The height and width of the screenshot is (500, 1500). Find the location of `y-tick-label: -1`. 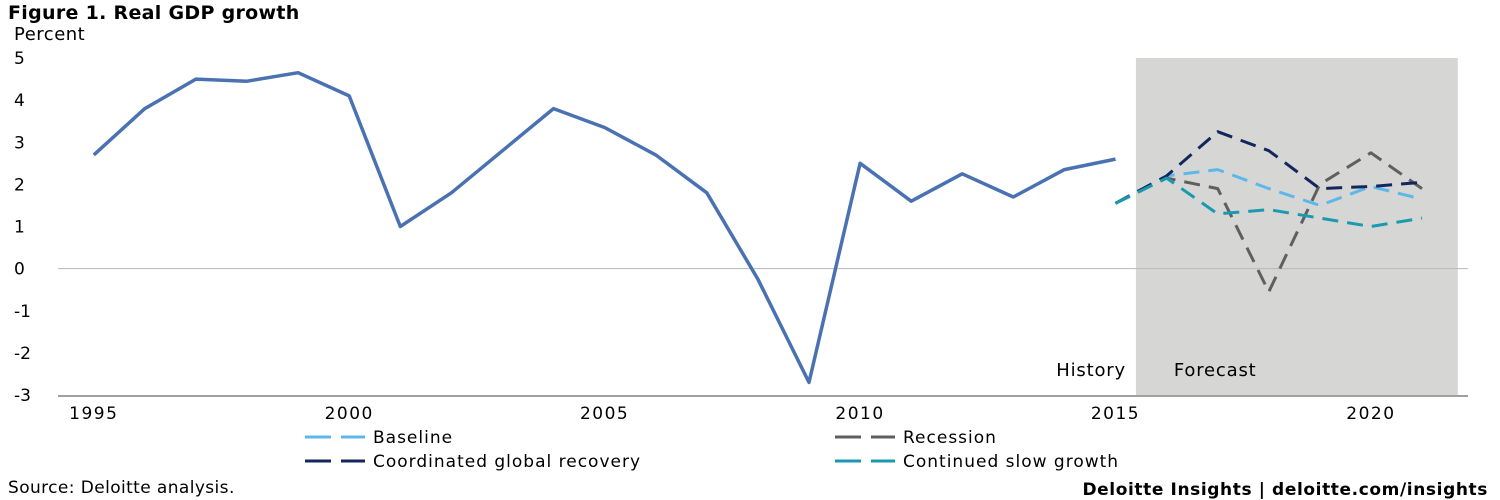

y-tick-label: -1 is located at coordinates (22, 312).